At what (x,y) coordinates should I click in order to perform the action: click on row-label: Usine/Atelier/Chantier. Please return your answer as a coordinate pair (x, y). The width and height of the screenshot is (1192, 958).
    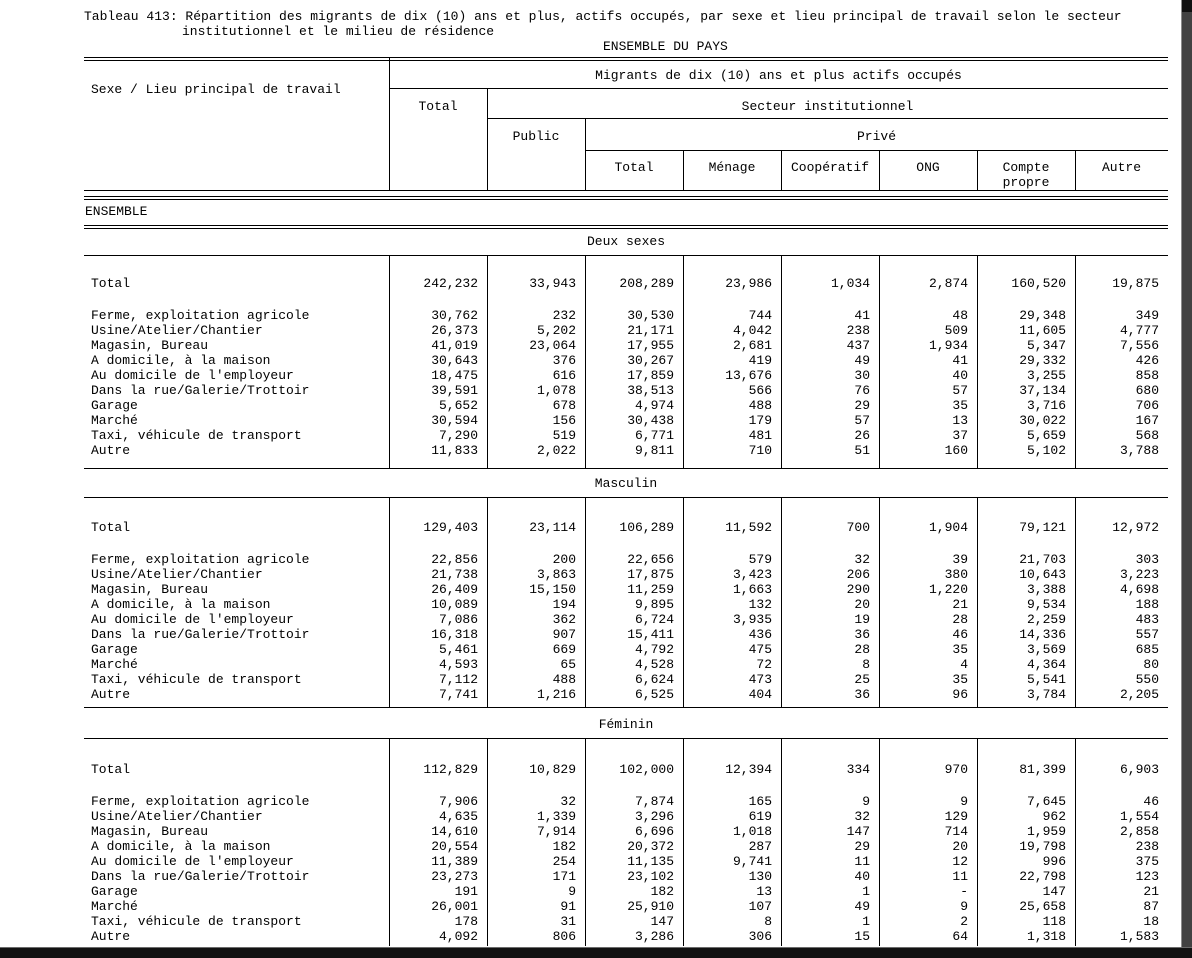
    Looking at the image, I should click on (177, 816).